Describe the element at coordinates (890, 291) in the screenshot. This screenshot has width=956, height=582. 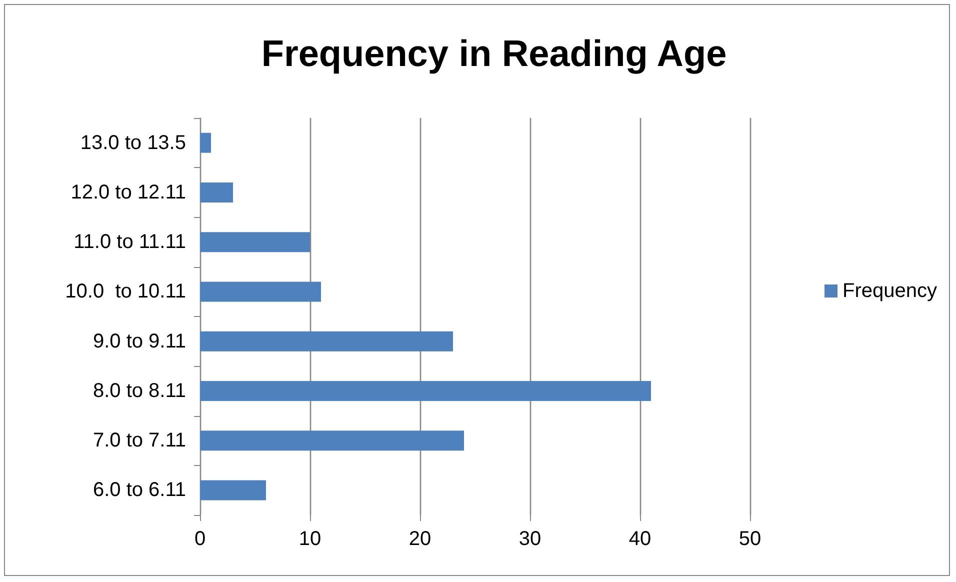
I see `legend-label: Frequency` at that location.